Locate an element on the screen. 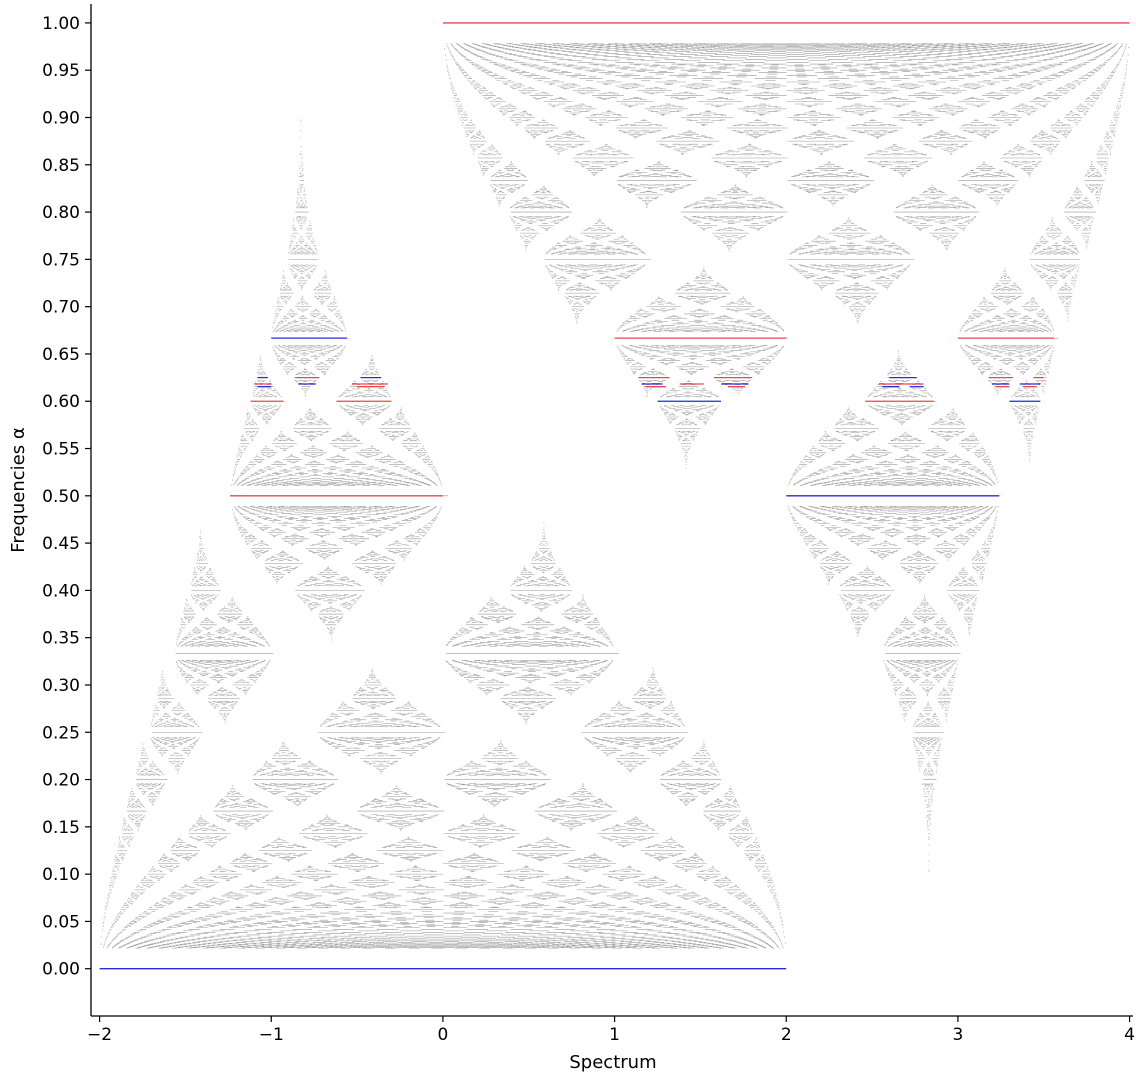 This screenshot has height=1078, width=1136. y-tick-label: 0.10 is located at coordinates (61, 875).